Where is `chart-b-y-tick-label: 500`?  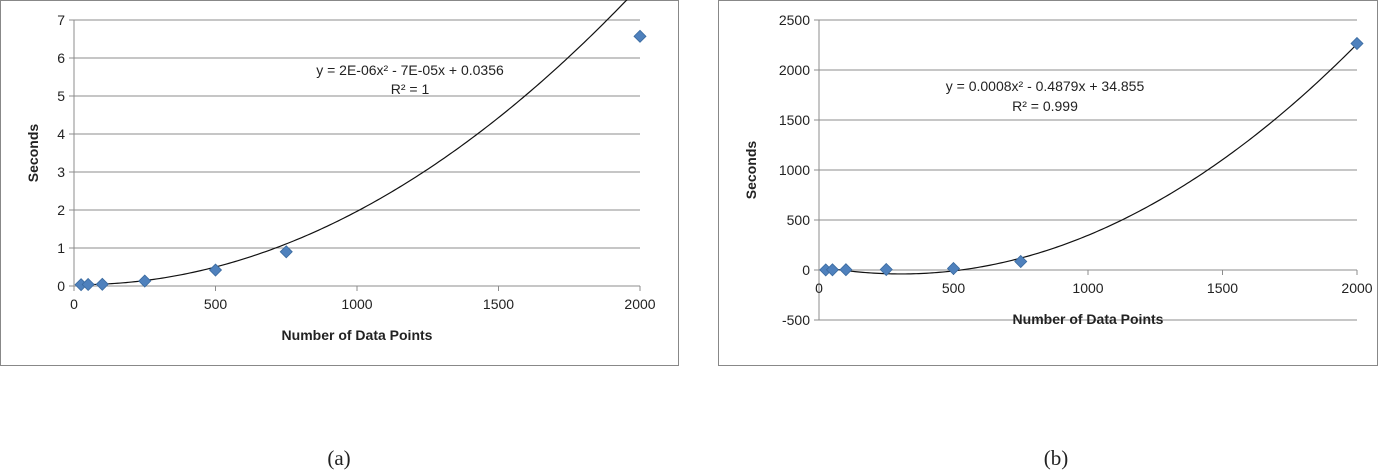 chart-b-y-tick-label: 500 is located at coordinates (799, 220).